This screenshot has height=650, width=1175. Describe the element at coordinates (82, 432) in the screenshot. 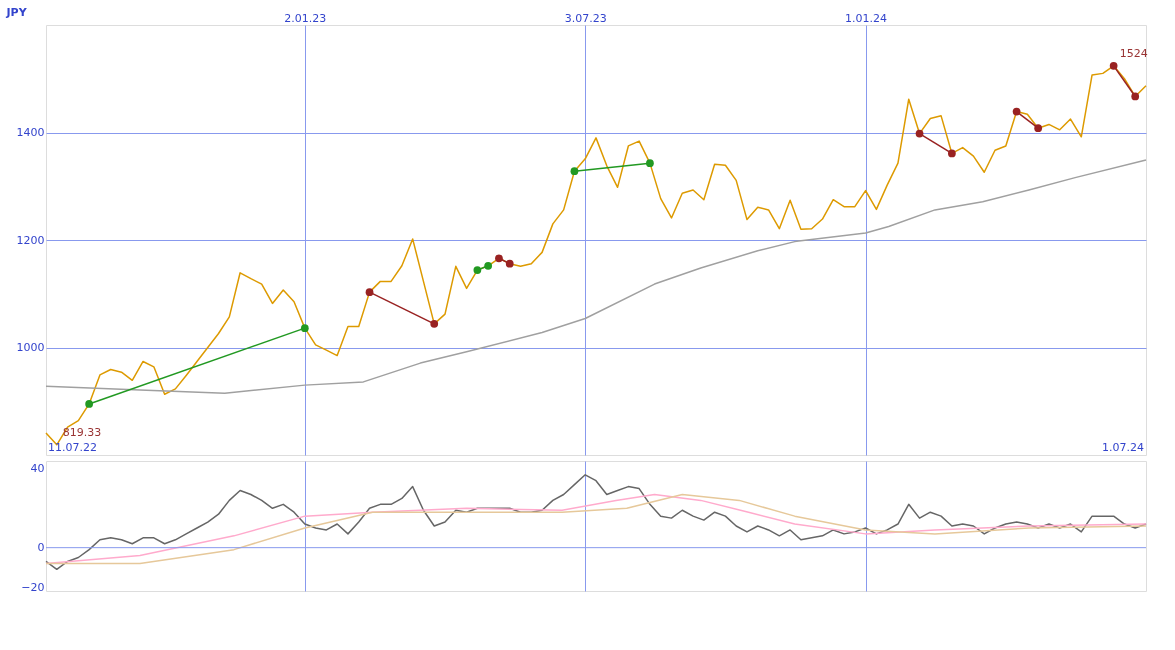

I see `annotation: 819.33` at that location.